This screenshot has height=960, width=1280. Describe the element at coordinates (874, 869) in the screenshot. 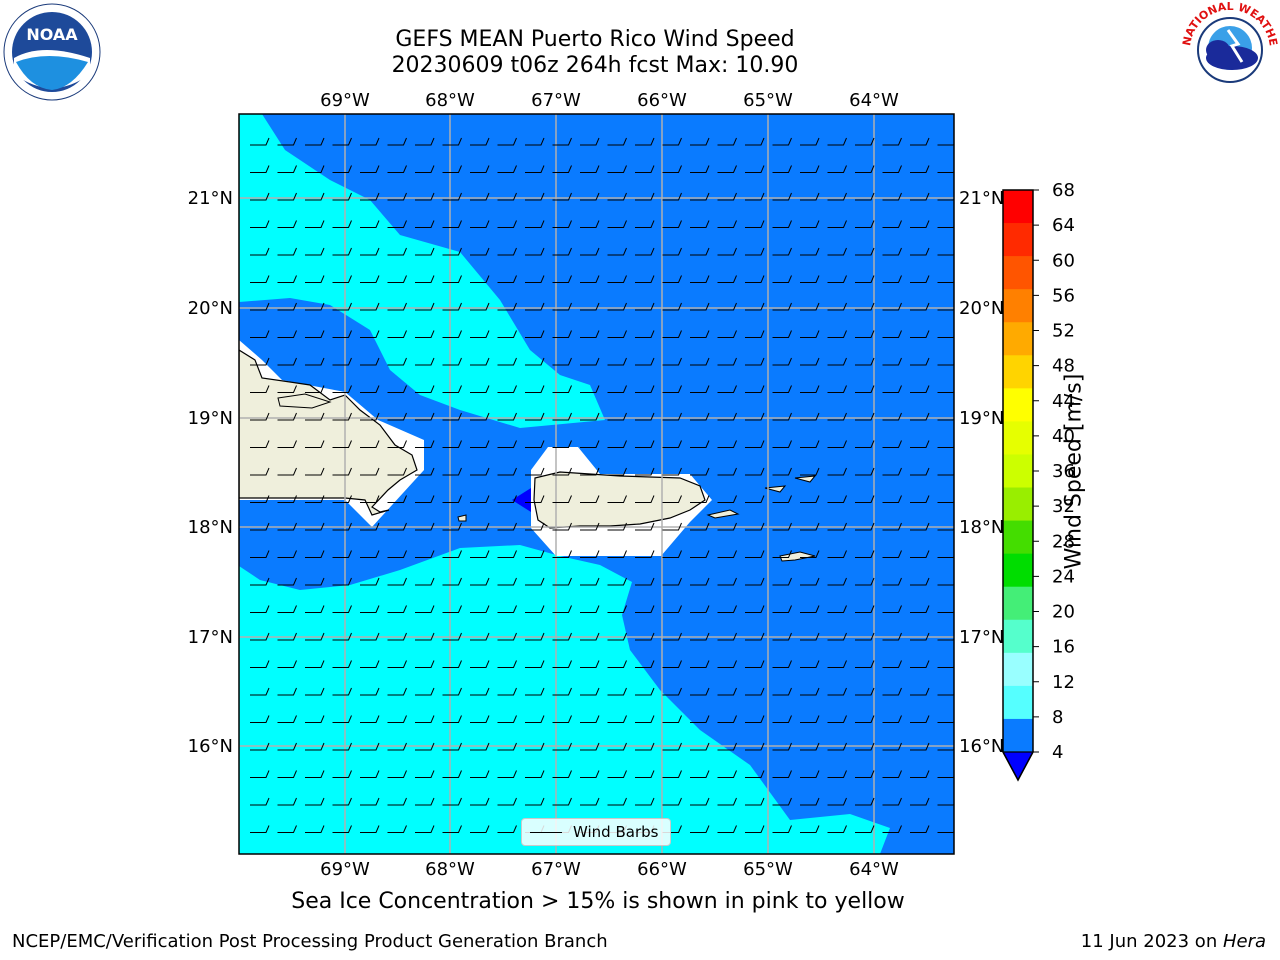

I see `lon-label-bottom: 64°W` at that location.